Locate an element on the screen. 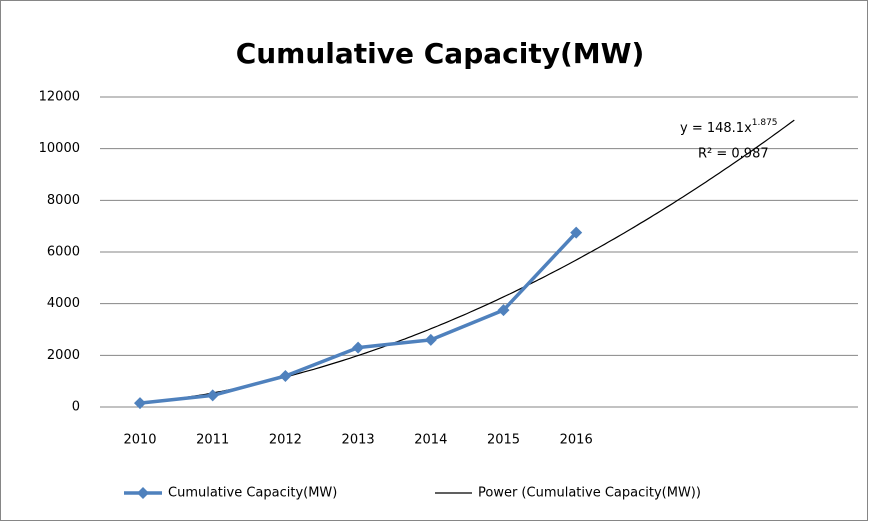 This screenshot has height=522, width=869. y-tick-label: 0 is located at coordinates (76, 407).